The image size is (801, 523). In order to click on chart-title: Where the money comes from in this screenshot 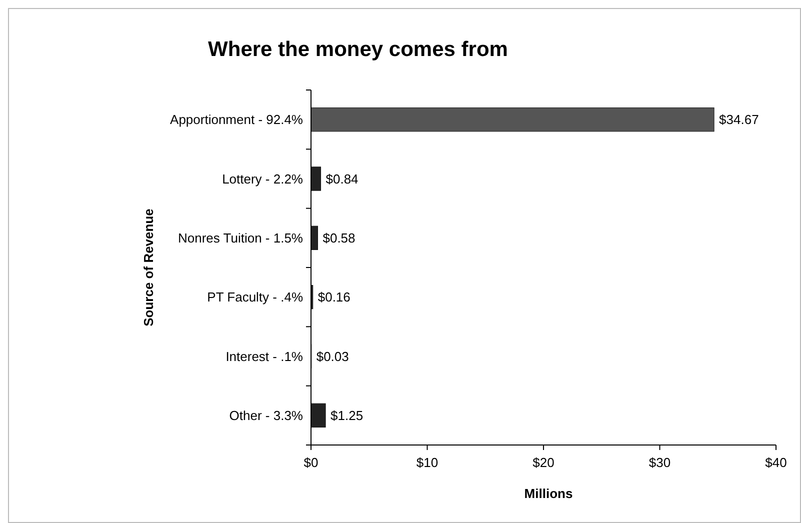, I will do `click(358, 49)`.